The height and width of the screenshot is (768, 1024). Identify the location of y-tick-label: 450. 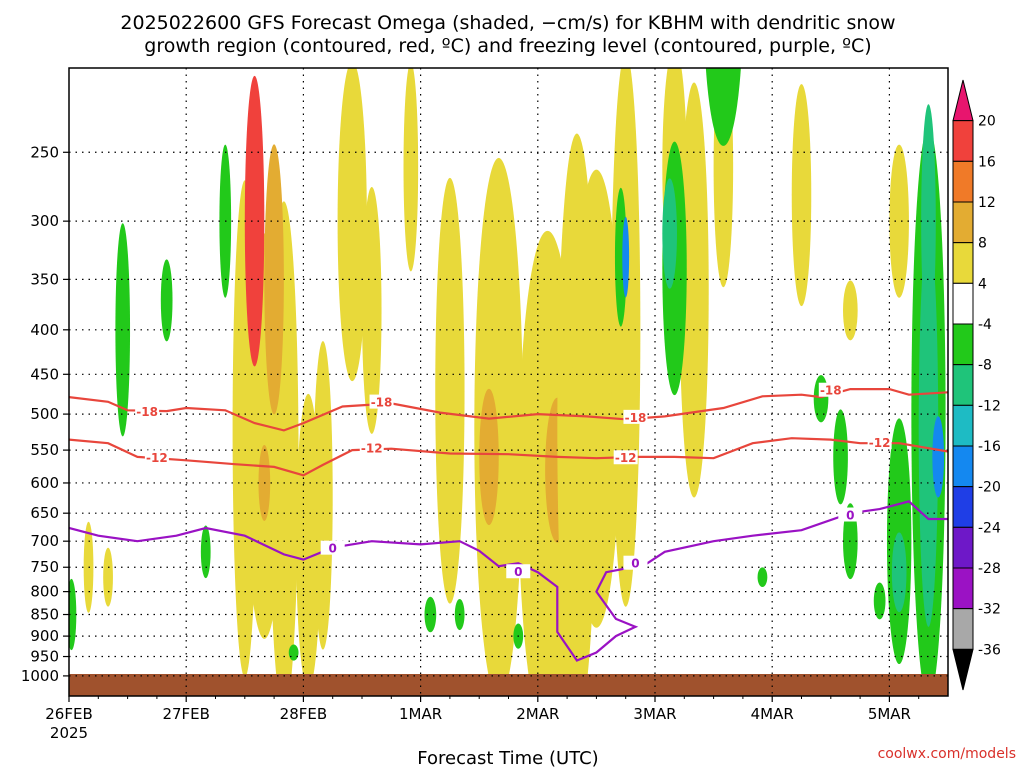
(44, 374).